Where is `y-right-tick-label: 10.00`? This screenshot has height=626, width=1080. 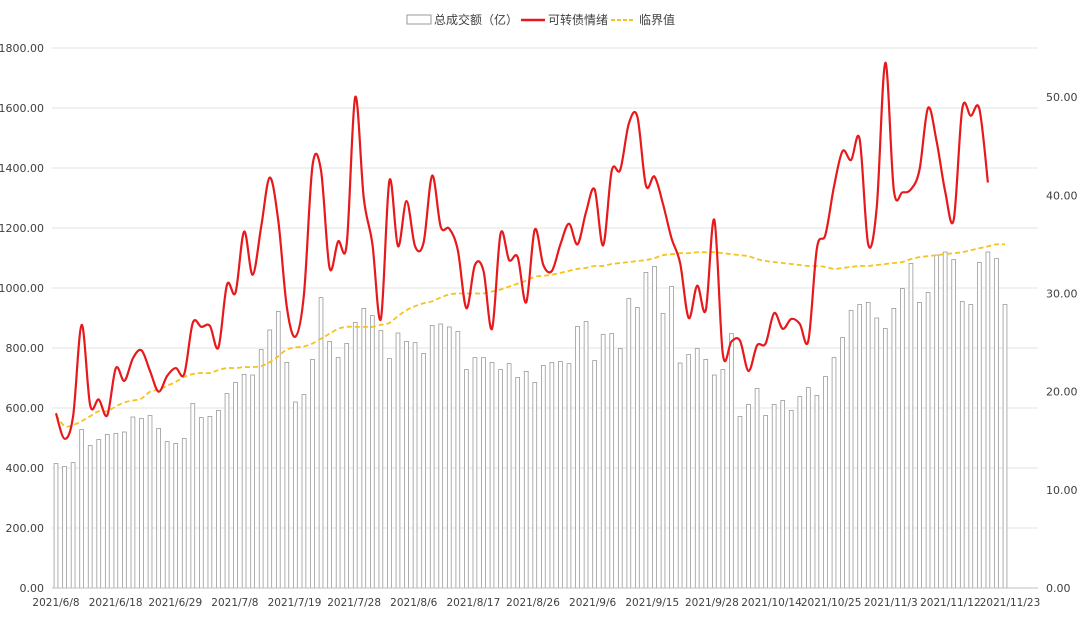 y-right-tick-label: 10.00 is located at coordinates (1062, 490).